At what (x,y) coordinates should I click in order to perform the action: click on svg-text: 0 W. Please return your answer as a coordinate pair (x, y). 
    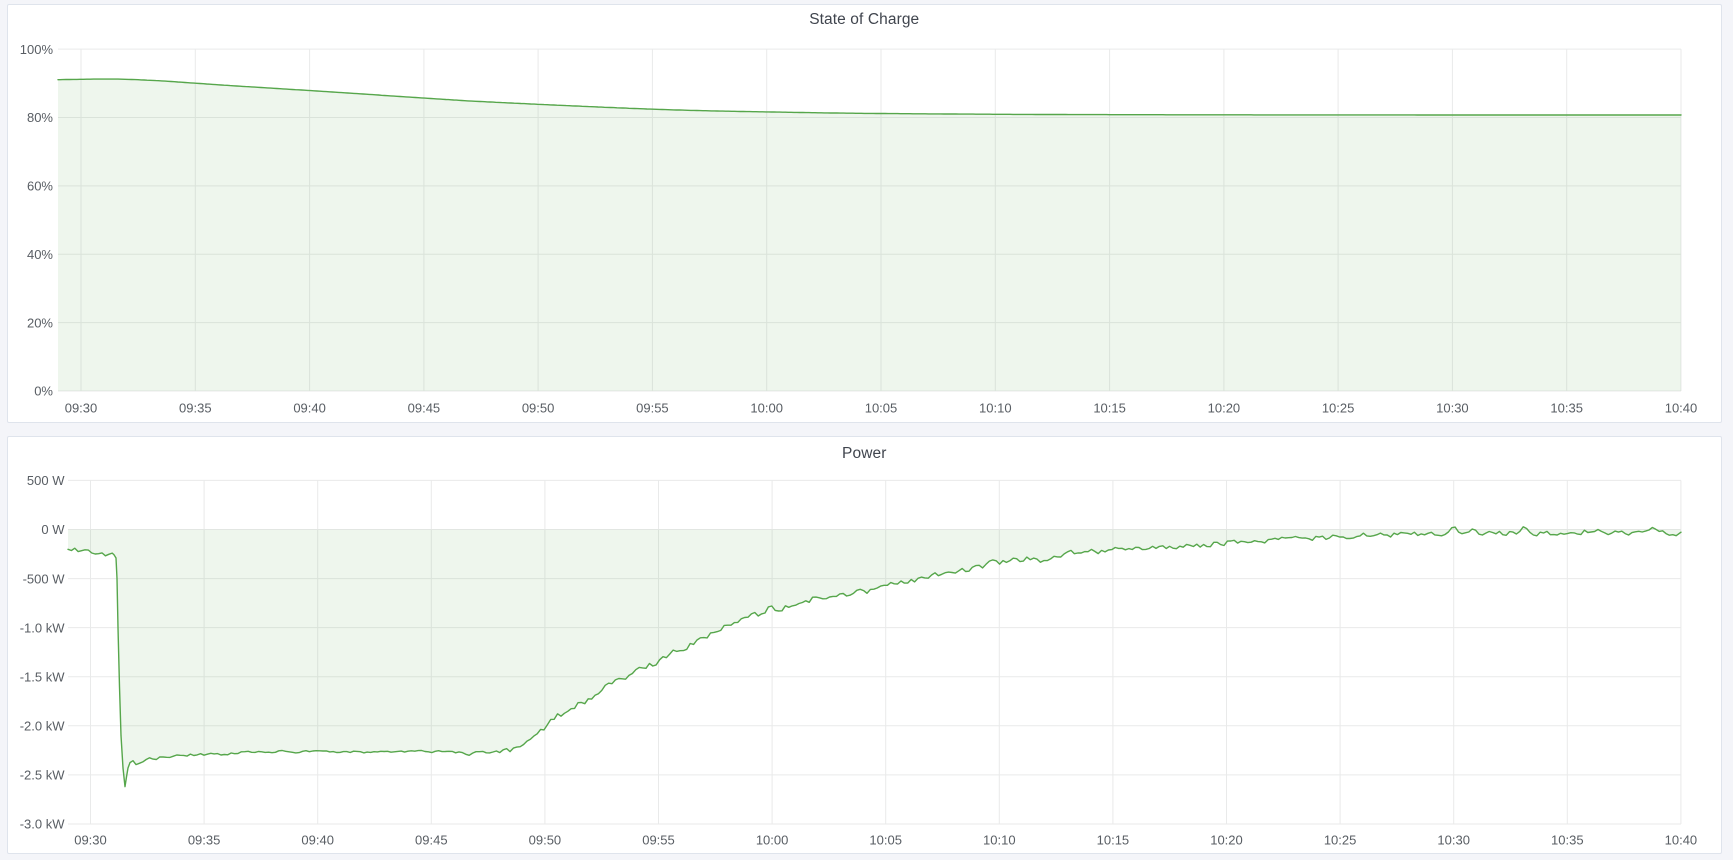
    Looking at the image, I should click on (53, 529).